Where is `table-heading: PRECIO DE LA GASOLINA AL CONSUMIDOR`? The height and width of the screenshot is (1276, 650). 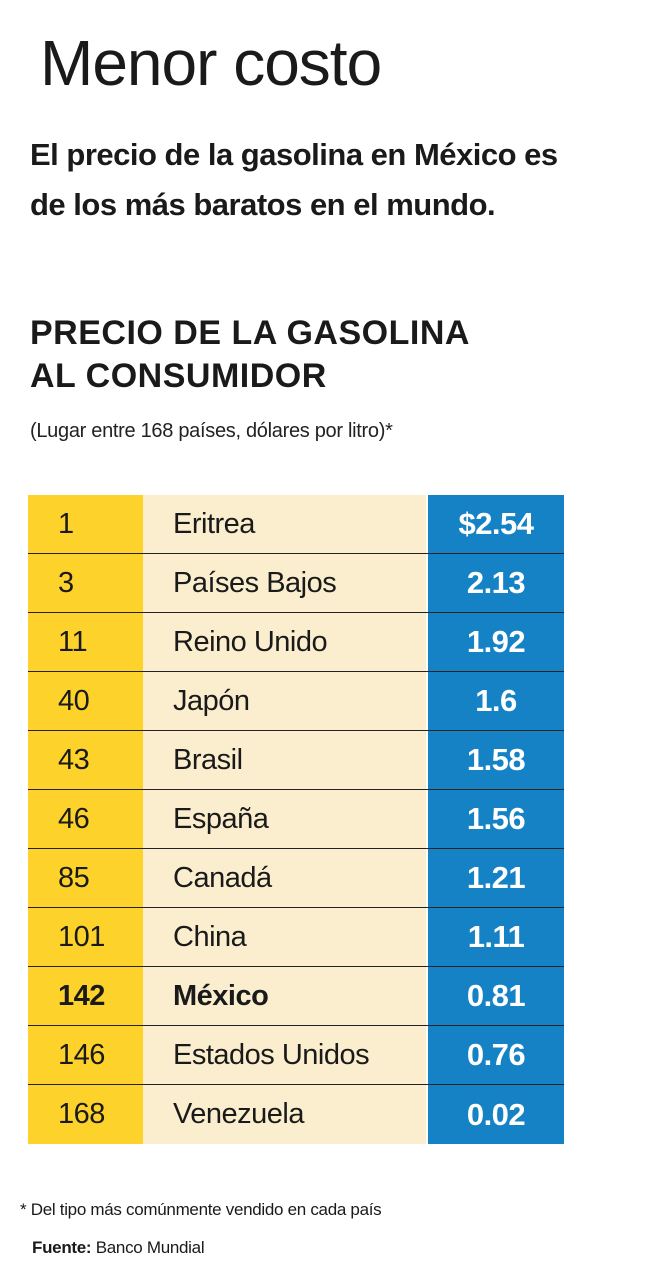
table-heading: PRECIO DE LA GASOLINA AL CONSUMIDOR is located at coordinates (250, 355).